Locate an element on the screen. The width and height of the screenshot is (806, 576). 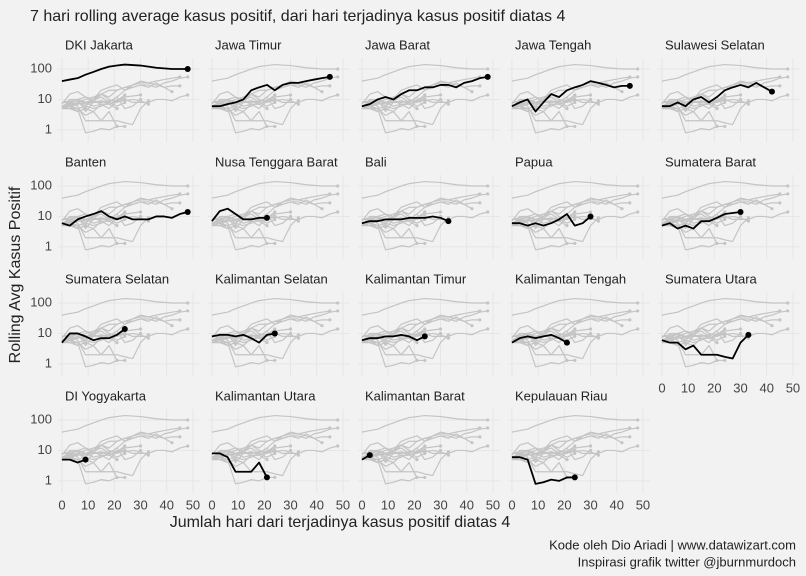
x-tick-label: 10 is located at coordinates (88, 504).